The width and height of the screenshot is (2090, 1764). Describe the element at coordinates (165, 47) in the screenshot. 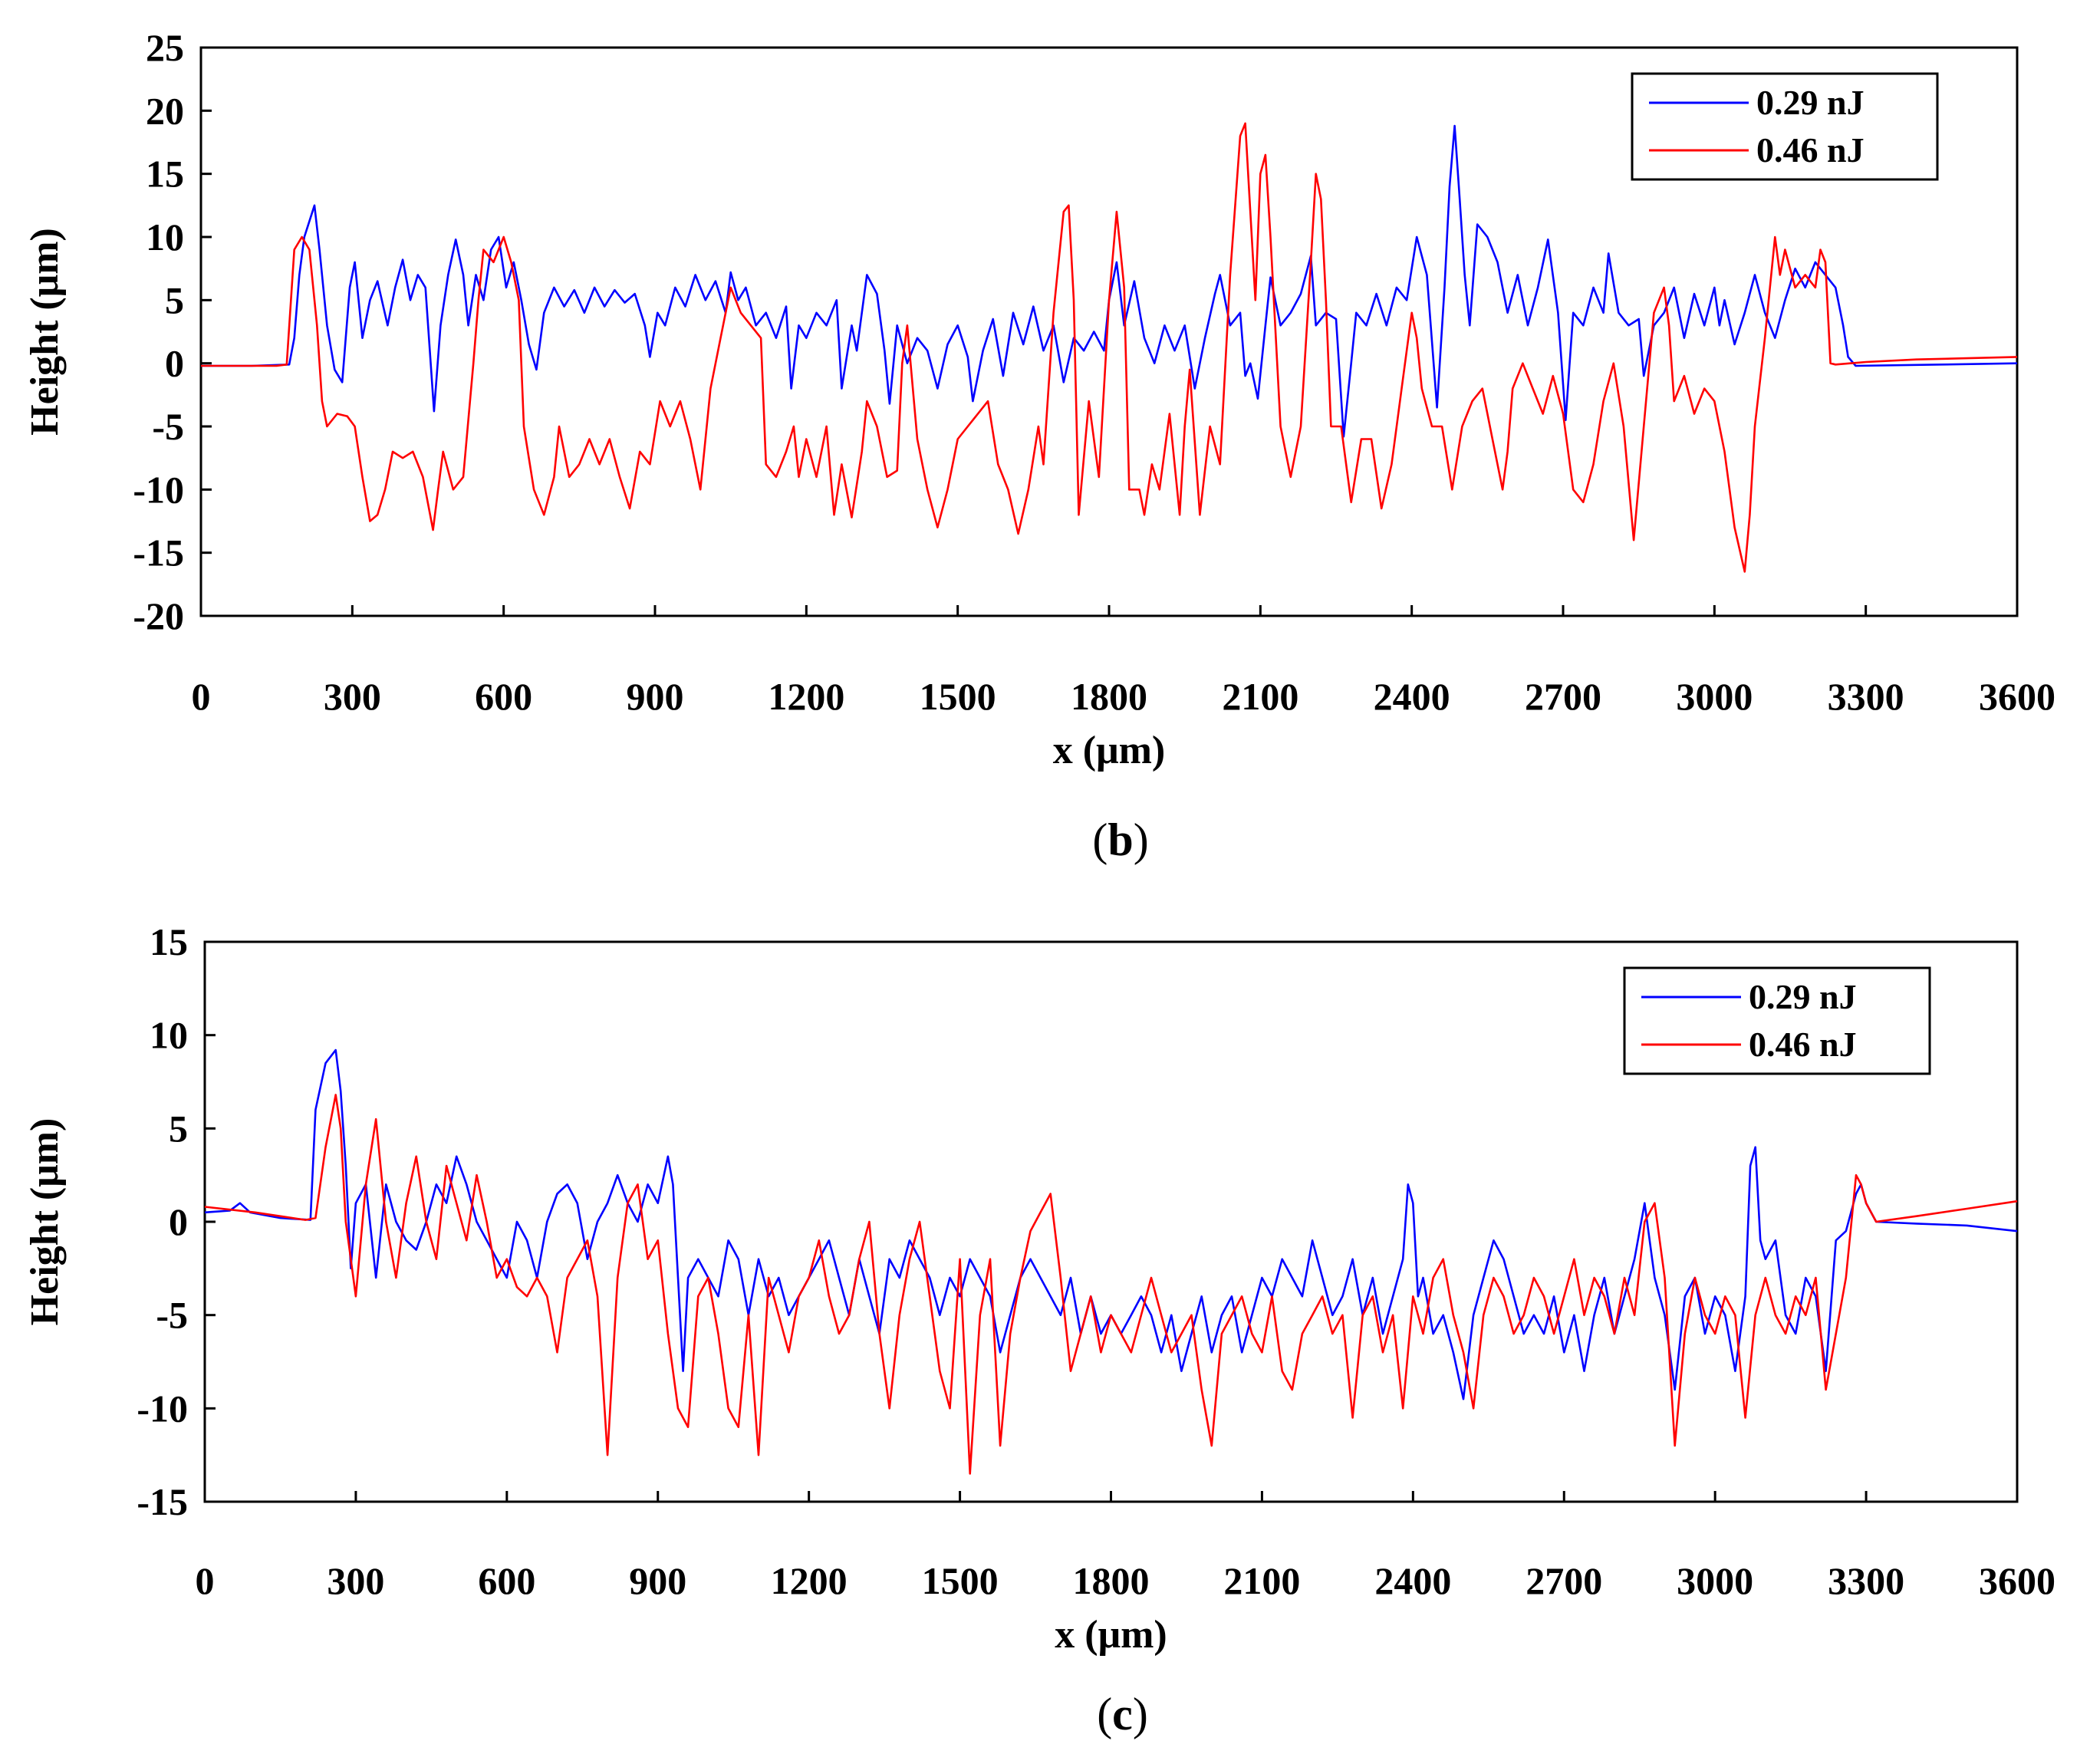

I see `y-tick-label: 25` at that location.